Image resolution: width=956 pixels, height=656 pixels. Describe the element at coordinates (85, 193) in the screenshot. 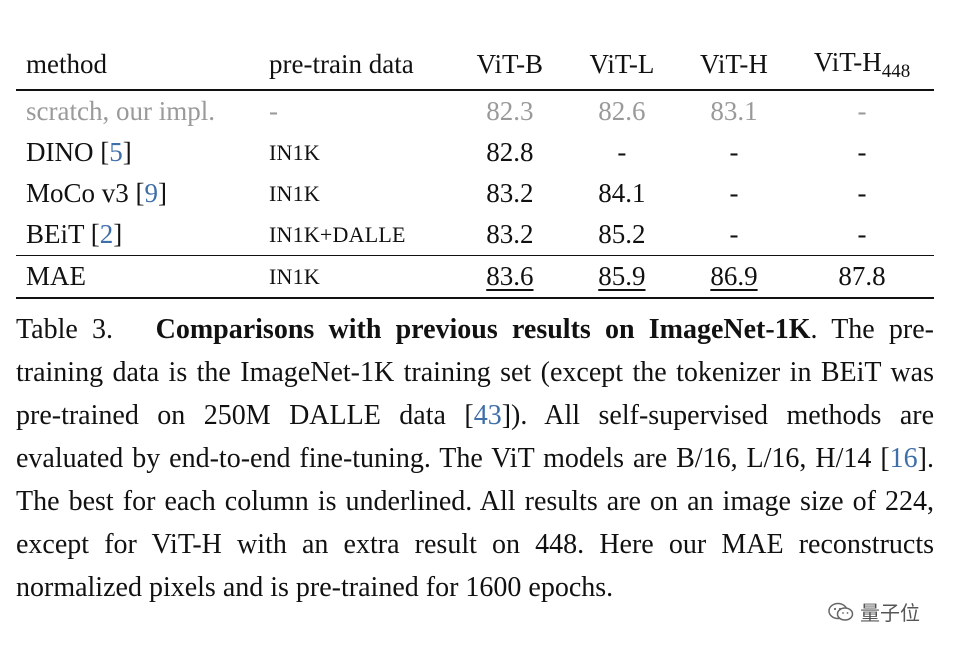

I see `method-name: MoCo v3 [` at that location.